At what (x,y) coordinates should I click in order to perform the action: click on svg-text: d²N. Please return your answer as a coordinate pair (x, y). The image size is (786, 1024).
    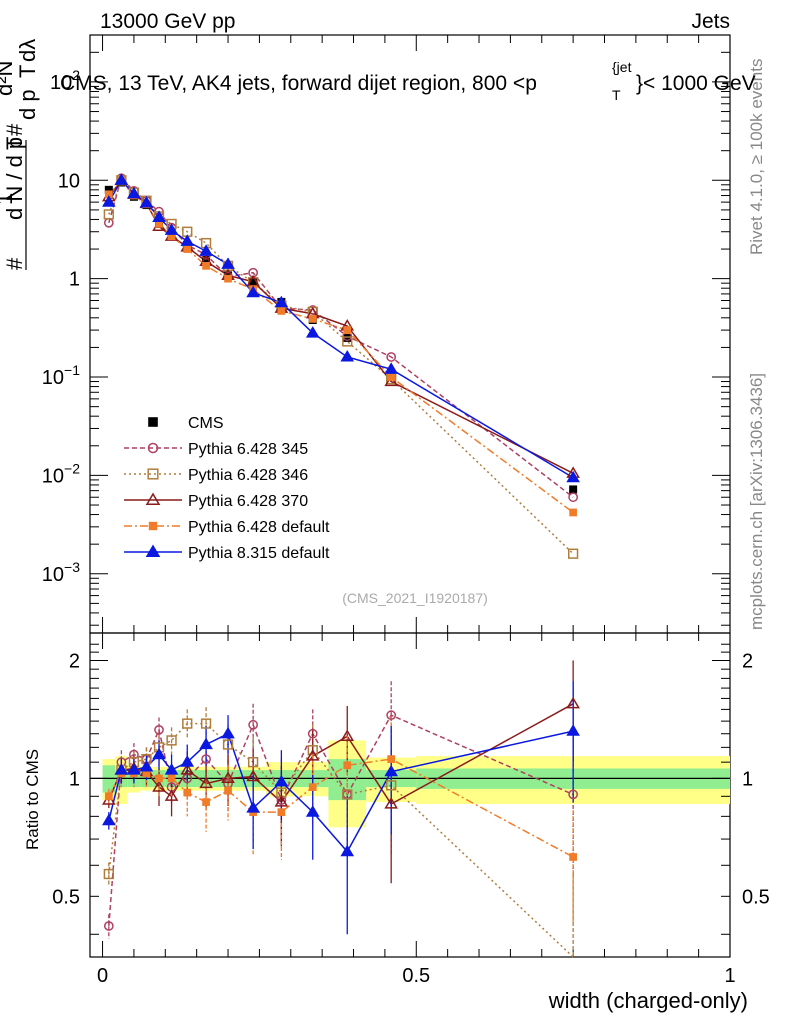
    Looking at the image, I should click on (8, 78).